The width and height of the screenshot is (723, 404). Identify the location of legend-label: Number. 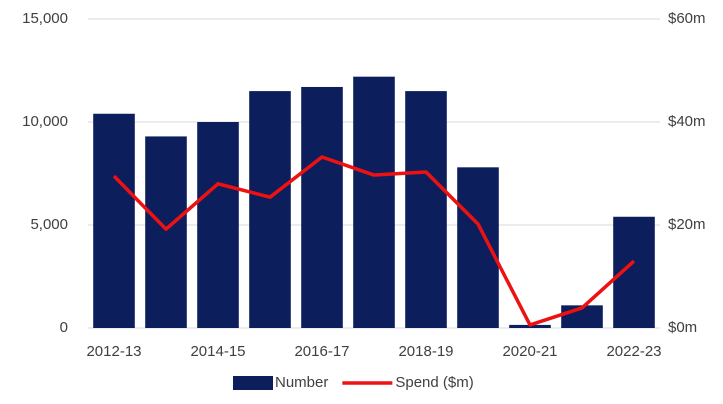
(301, 382).